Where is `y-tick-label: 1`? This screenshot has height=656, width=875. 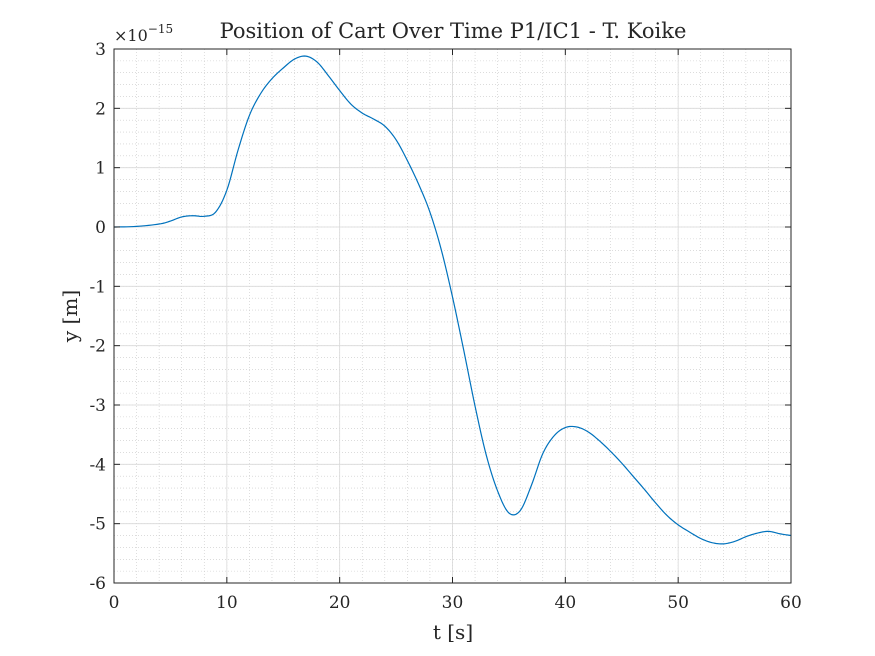
y-tick-label: 1 is located at coordinates (100, 169).